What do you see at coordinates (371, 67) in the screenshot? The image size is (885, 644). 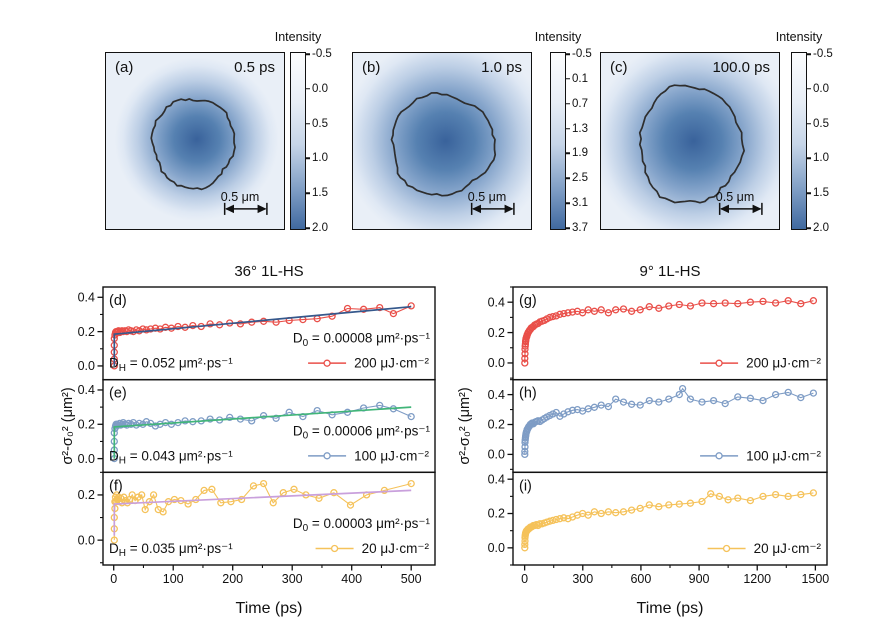 I see `panel-label-b: (b)` at bounding box center [371, 67].